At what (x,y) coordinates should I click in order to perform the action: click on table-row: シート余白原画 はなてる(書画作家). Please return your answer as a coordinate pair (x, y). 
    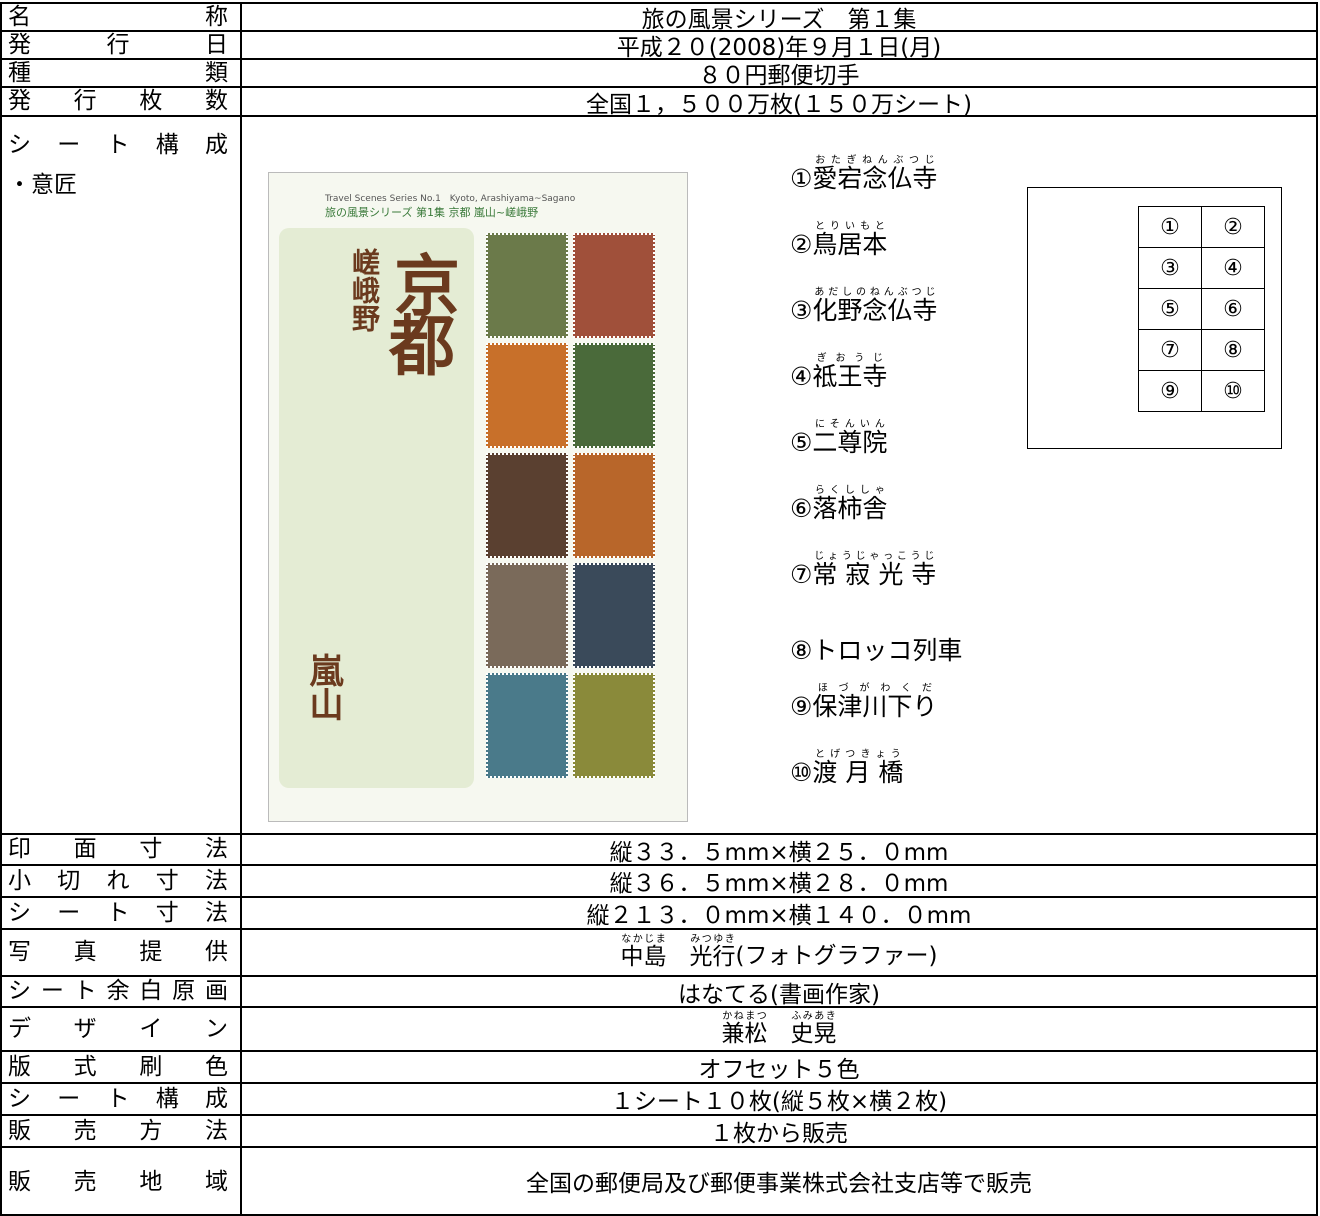
    Looking at the image, I should click on (659, 991).